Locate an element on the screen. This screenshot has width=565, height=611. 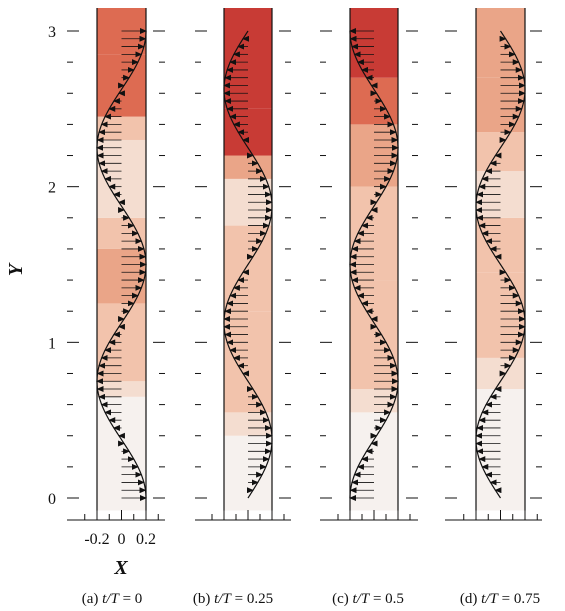
ytick-label-1: 1 is located at coordinates (52, 343).